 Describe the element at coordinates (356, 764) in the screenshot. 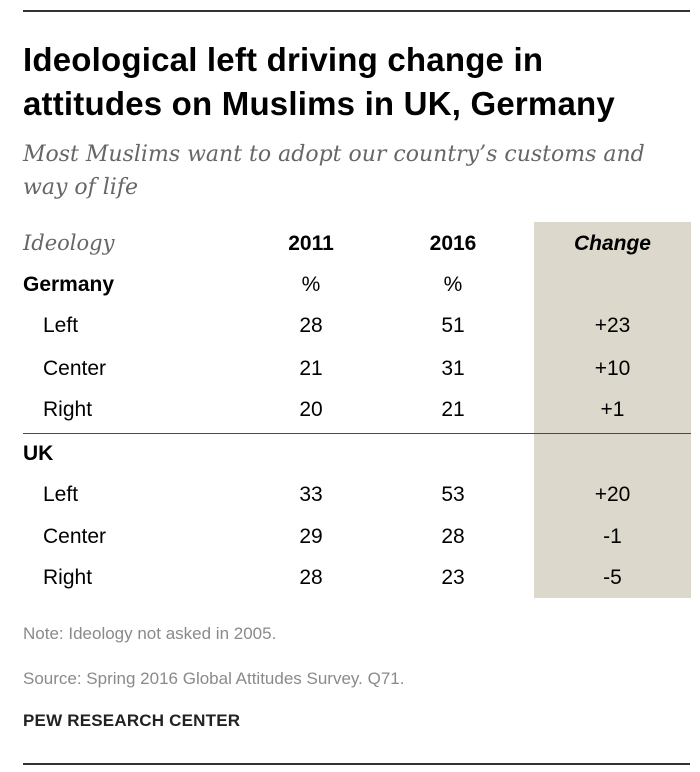

I see `bottom-rule` at that location.